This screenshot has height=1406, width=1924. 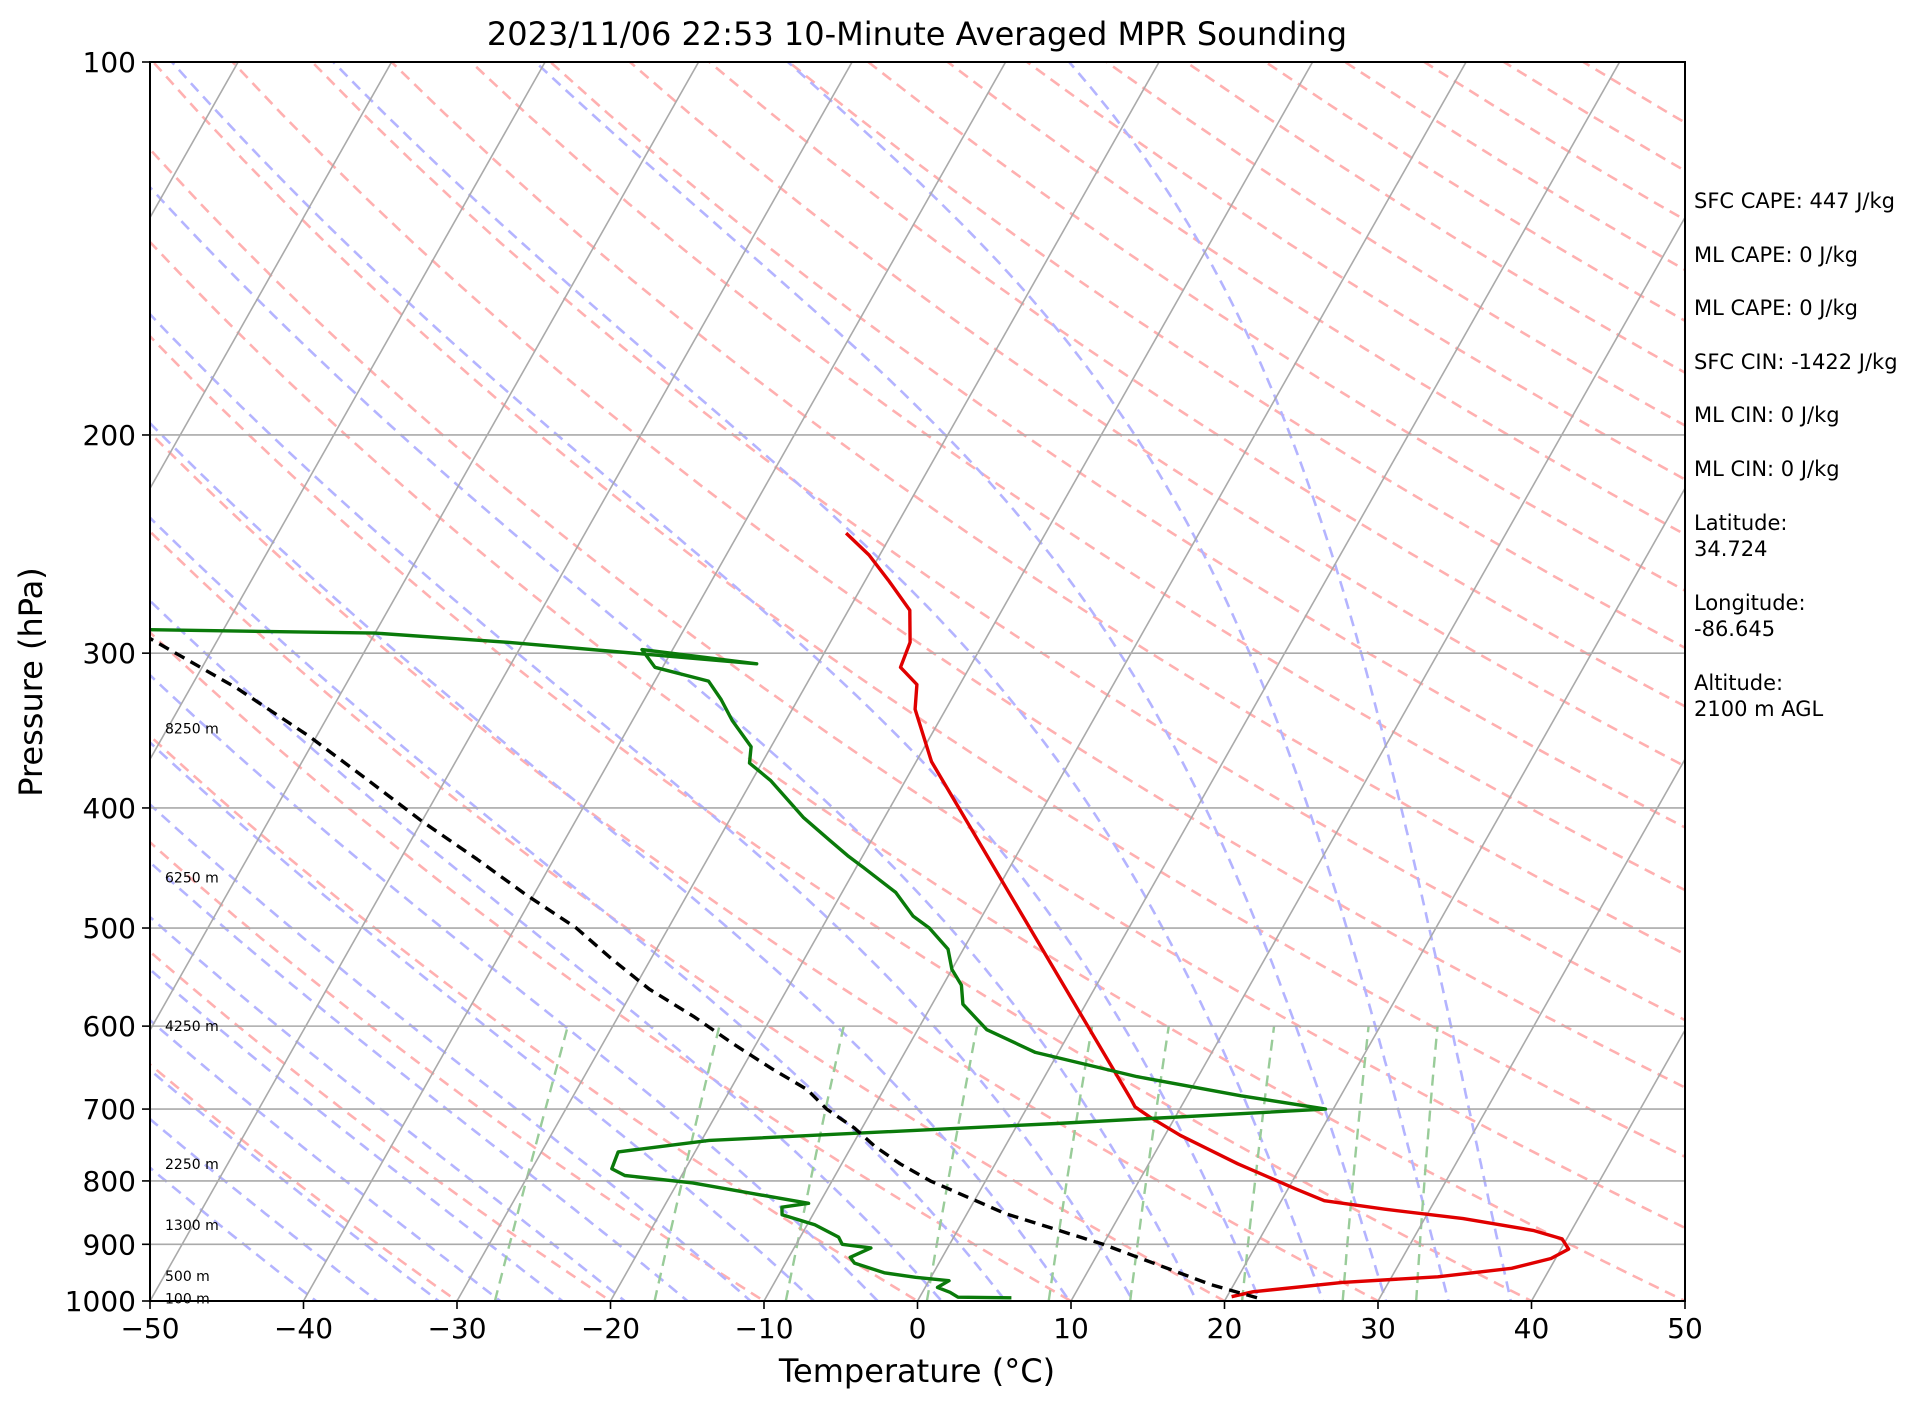 I want to click on y-axis-label: Pressure (hPa), so click(x=31, y=682).